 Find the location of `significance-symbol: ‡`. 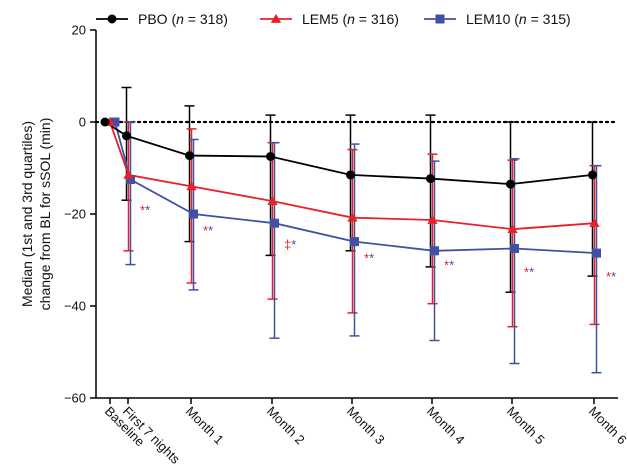

significance-symbol: ‡ is located at coordinates (287, 244).